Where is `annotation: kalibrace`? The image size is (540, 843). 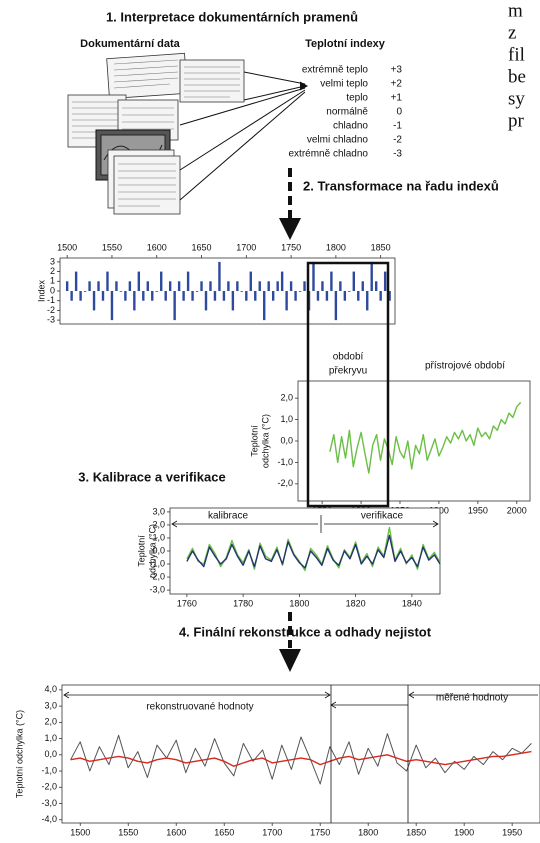 annotation: kalibrace is located at coordinates (228, 516).